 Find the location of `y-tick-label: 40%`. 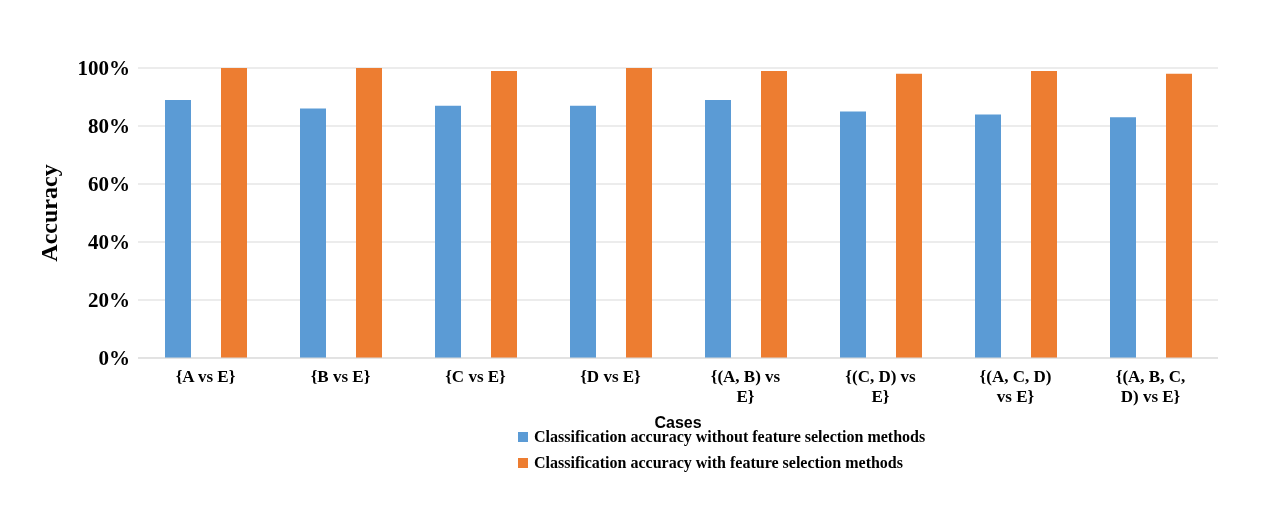

y-tick-label: 40% is located at coordinates (109, 242).